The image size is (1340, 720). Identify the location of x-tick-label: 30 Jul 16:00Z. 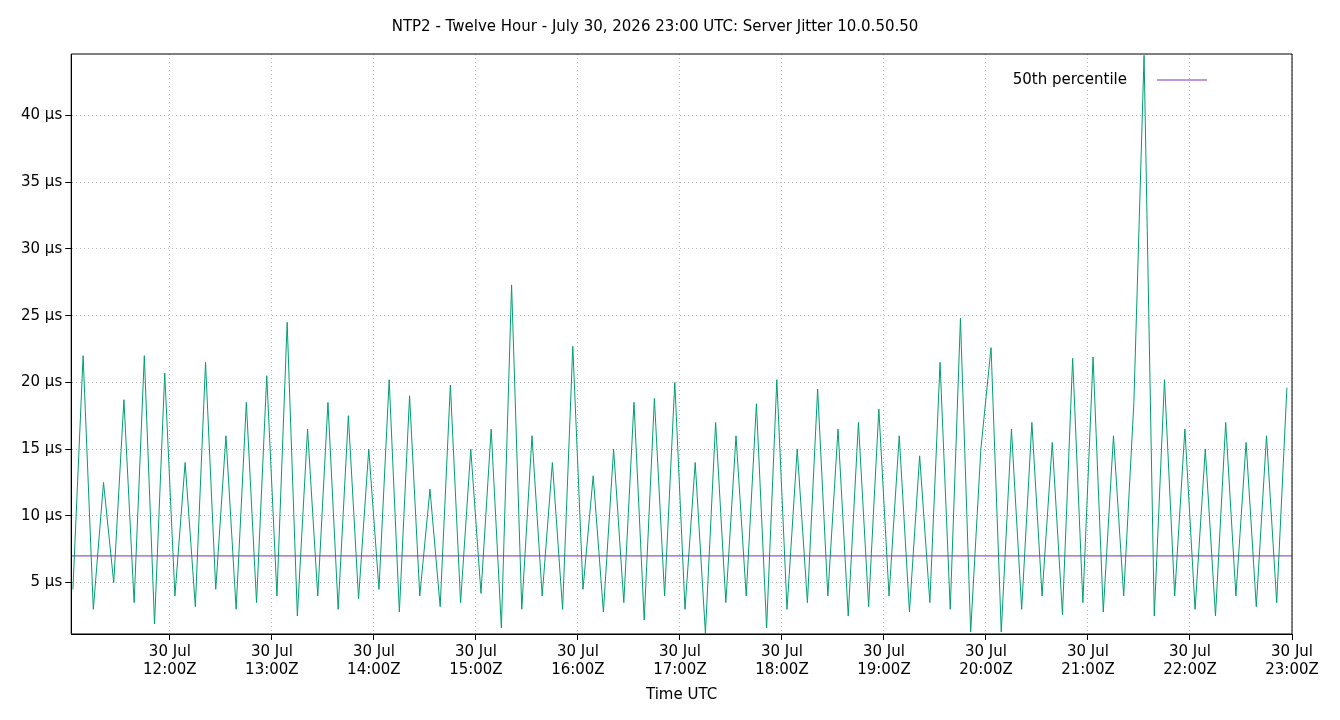
(578, 659).